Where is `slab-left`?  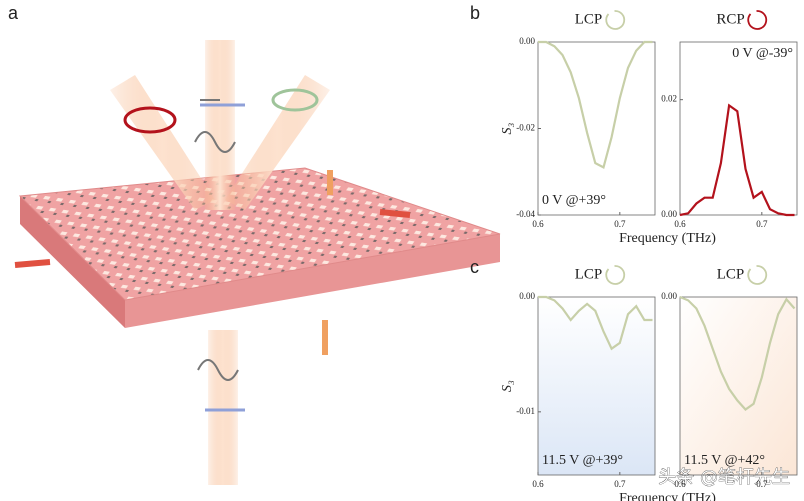
slab-left is located at coordinates (72, 262).